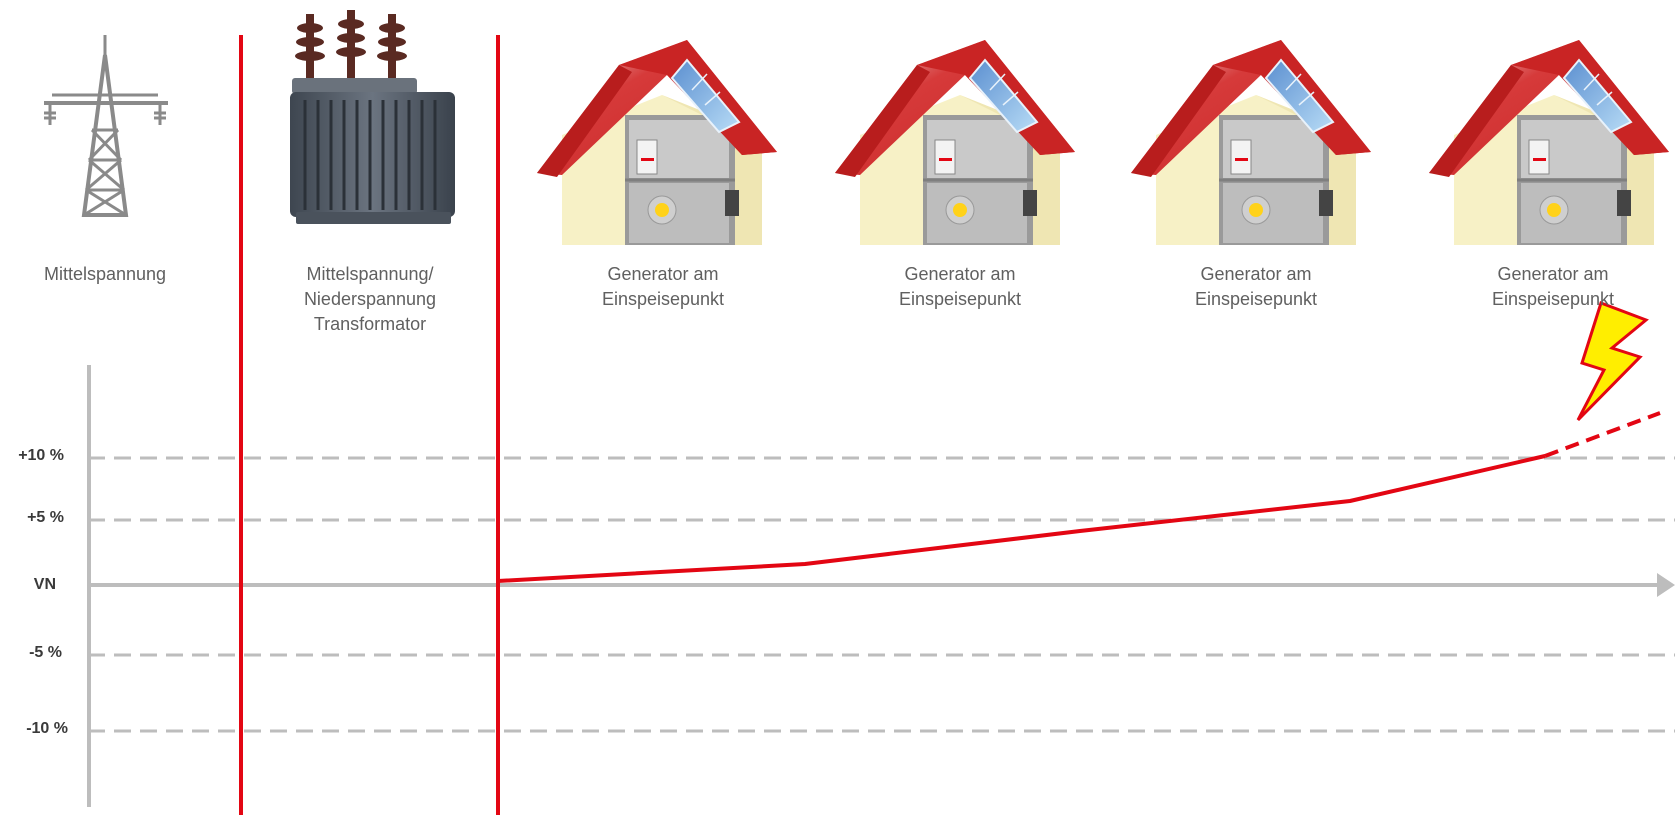 The height and width of the screenshot is (815, 1675). Describe the element at coordinates (1666, 585) in the screenshot. I see `axis-arrowhead-icon` at that location.